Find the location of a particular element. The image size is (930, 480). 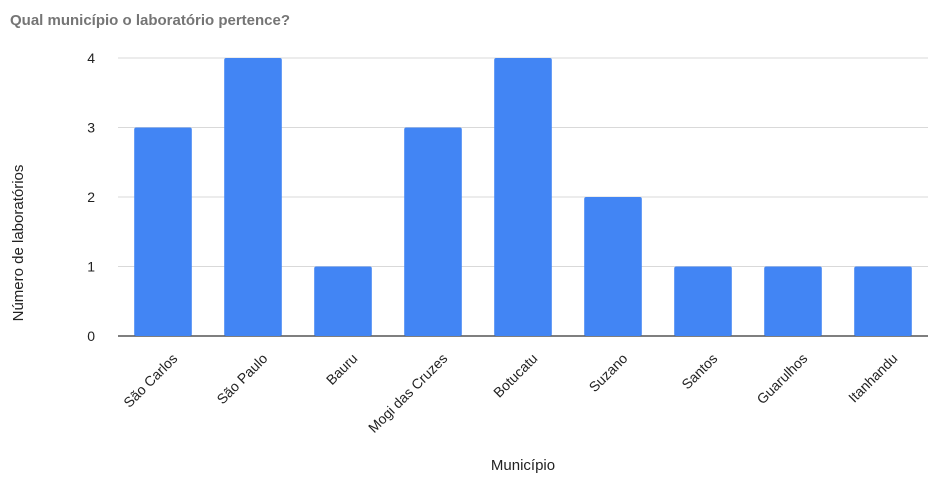

x-tick-label: Botucatu is located at coordinates (515, 375).